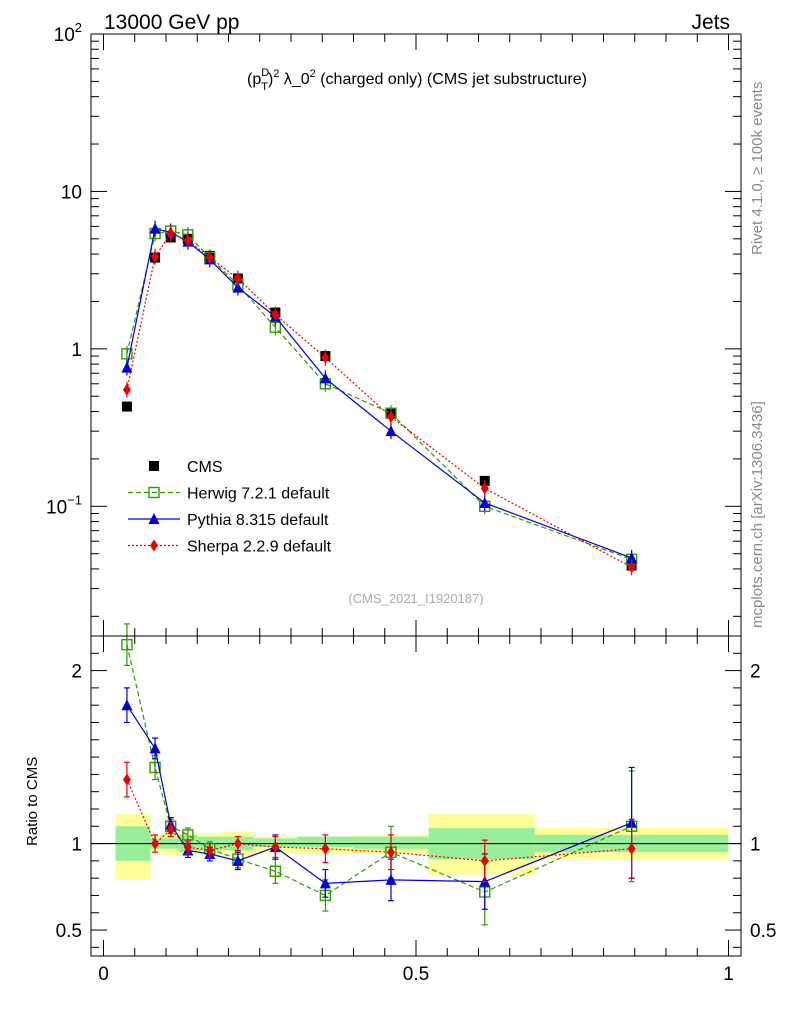  Describe the element at coordinates (755, 672) in the screenshot. I see `ratio-y-tick-label-right: 2` at that location.